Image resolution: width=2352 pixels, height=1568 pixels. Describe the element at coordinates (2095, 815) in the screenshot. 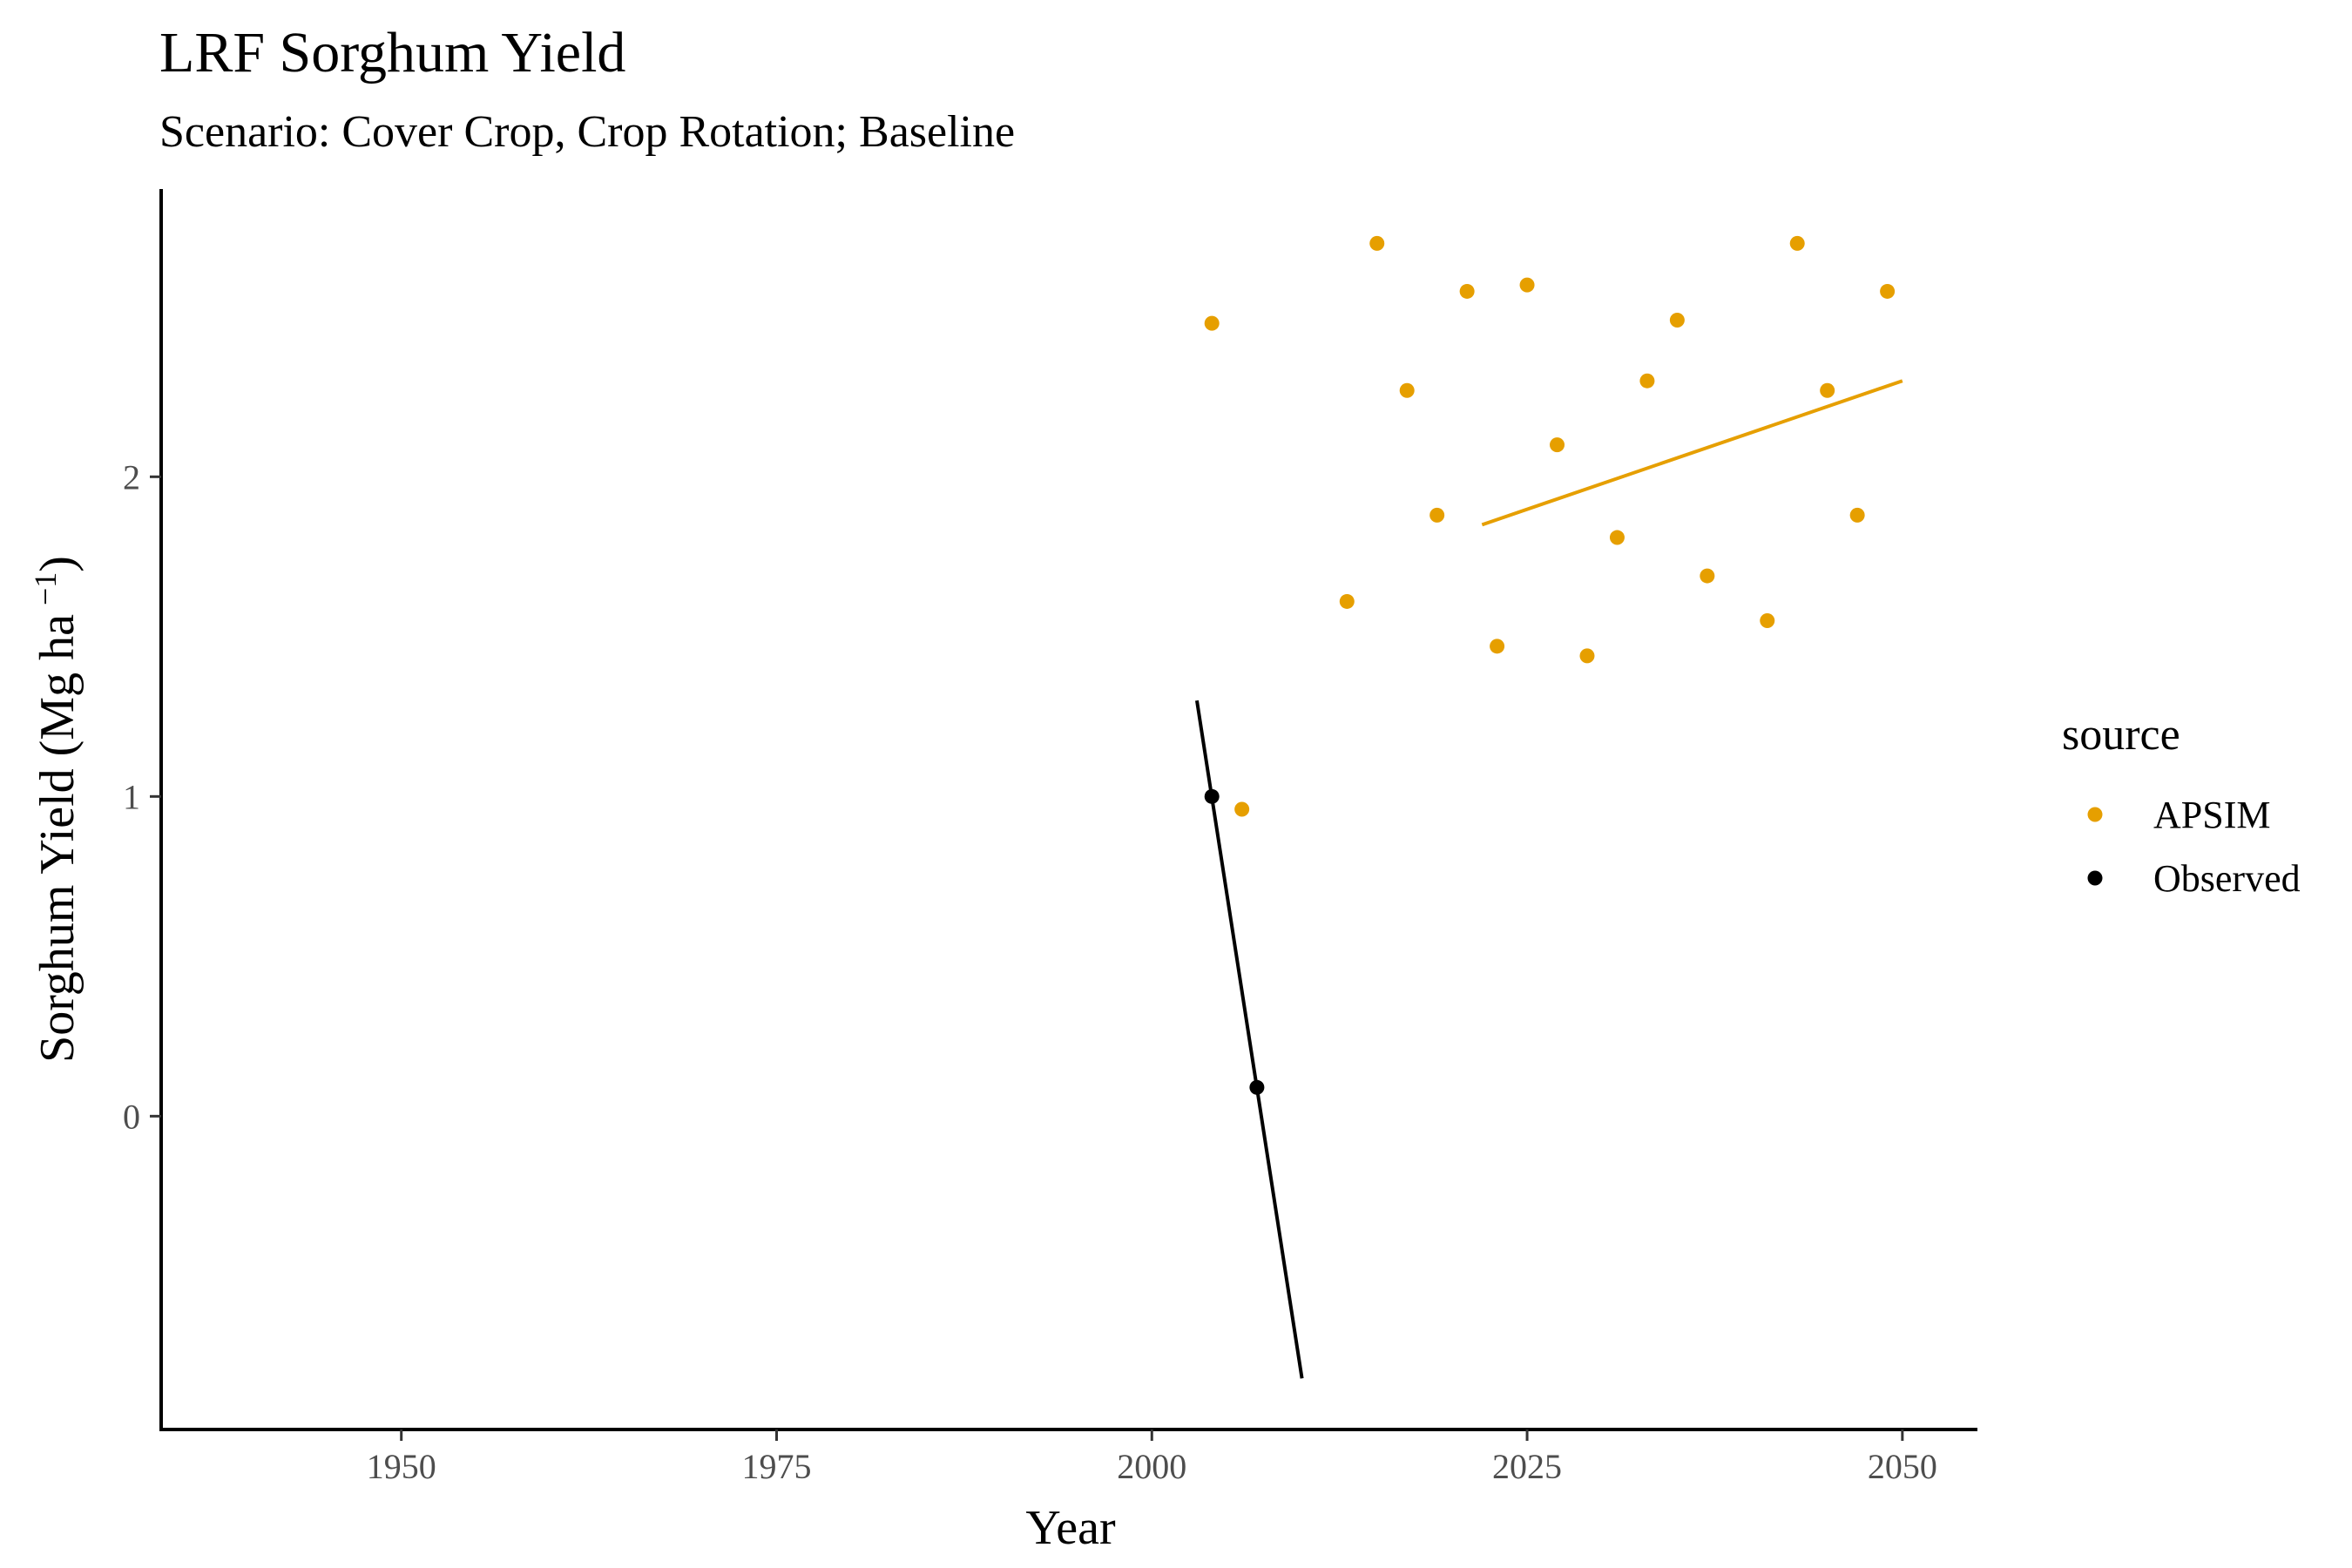

I see `legend-key-apsim` at that location.